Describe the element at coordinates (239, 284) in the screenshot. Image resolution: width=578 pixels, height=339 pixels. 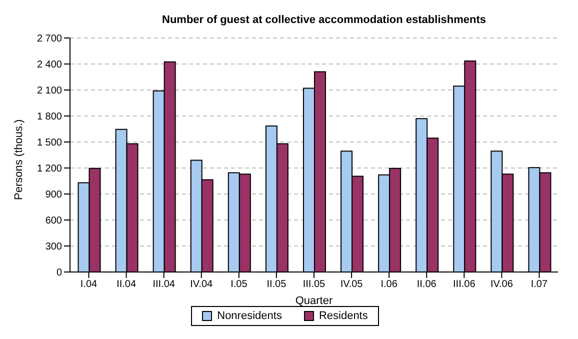
I see `x-tick-label: I.05` at that location.